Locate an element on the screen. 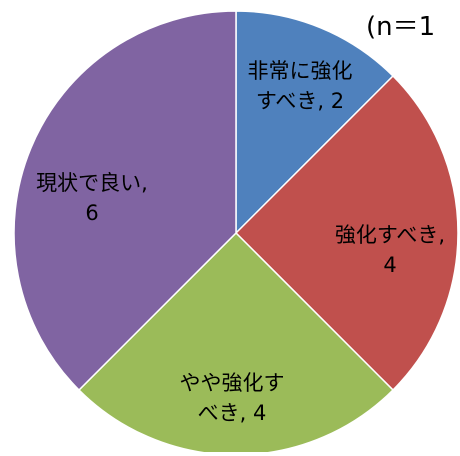  slice-label-3: やや強化すべき, 4 is located at coordinates (232, 398).